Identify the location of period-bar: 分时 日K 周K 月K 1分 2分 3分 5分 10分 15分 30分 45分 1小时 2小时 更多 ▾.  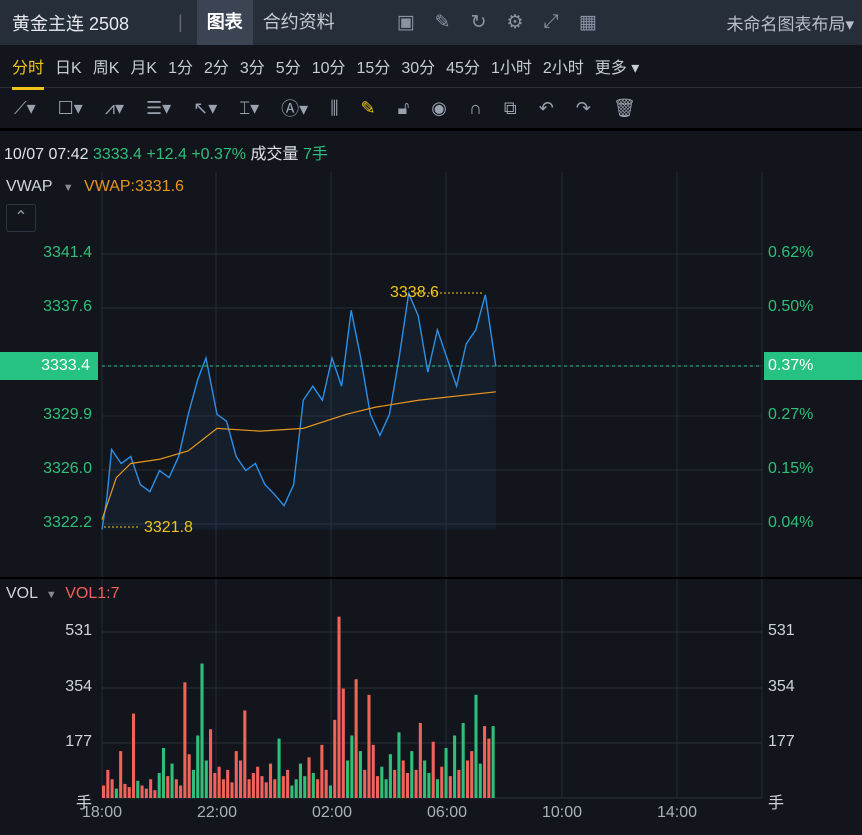
(431, 67).